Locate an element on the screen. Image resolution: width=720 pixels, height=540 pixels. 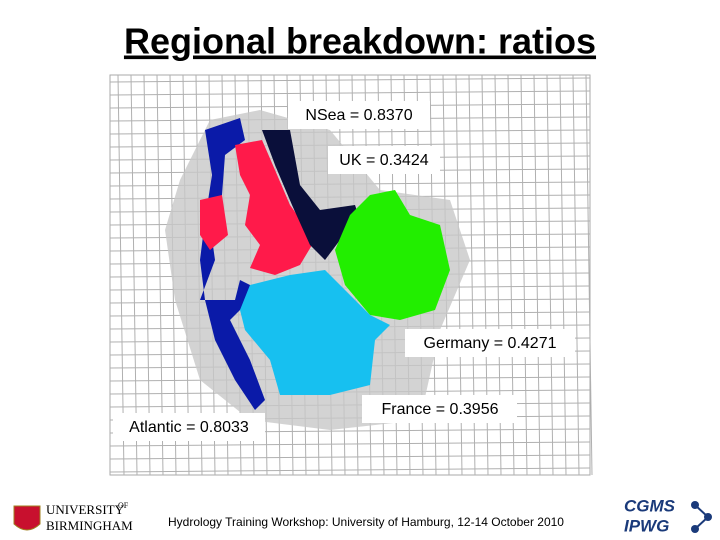
birmingham-logo: UNIVERSITY OF BIRMINGHAM is located at coordinates (73, 517).